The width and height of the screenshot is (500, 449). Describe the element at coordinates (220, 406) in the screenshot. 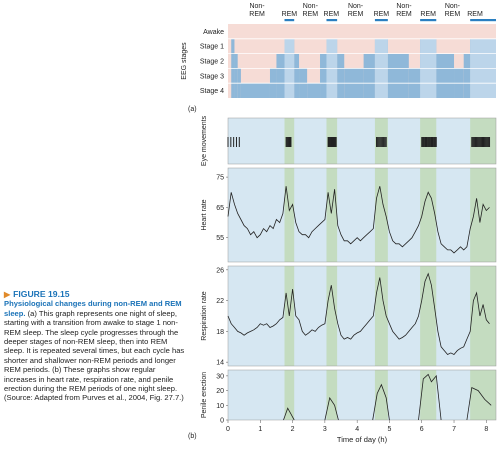

I see `ytick-penile_erection-1: 10` at that location.